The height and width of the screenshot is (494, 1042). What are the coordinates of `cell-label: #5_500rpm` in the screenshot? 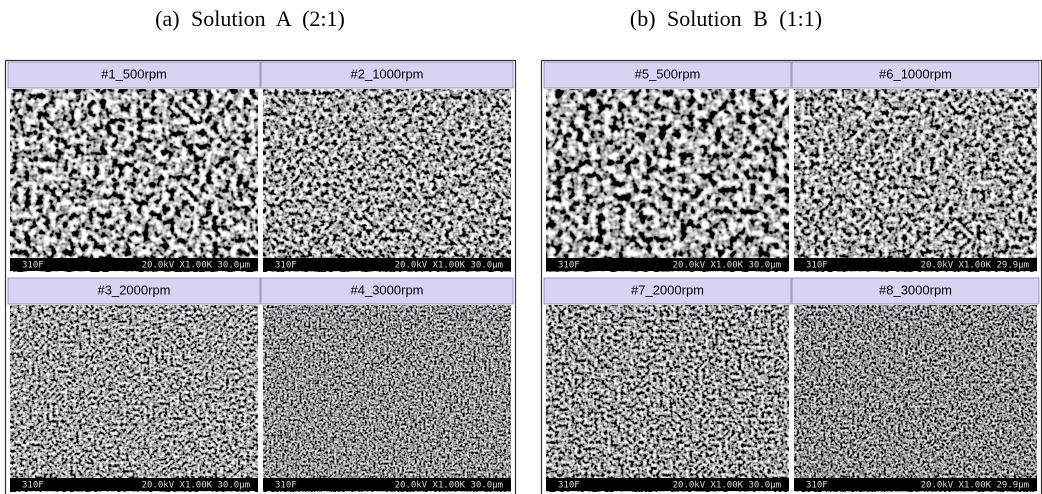 It's located at (668, 73).